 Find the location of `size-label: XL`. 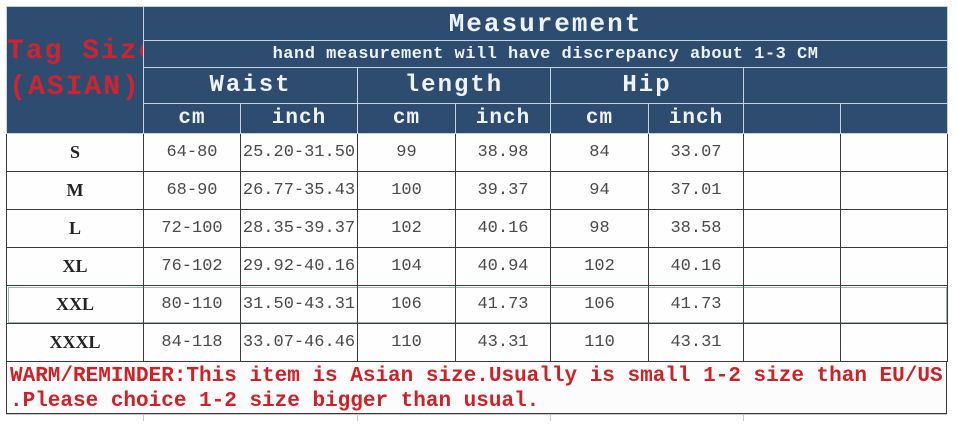

size-label: XL is located at coordinates (75, 266).